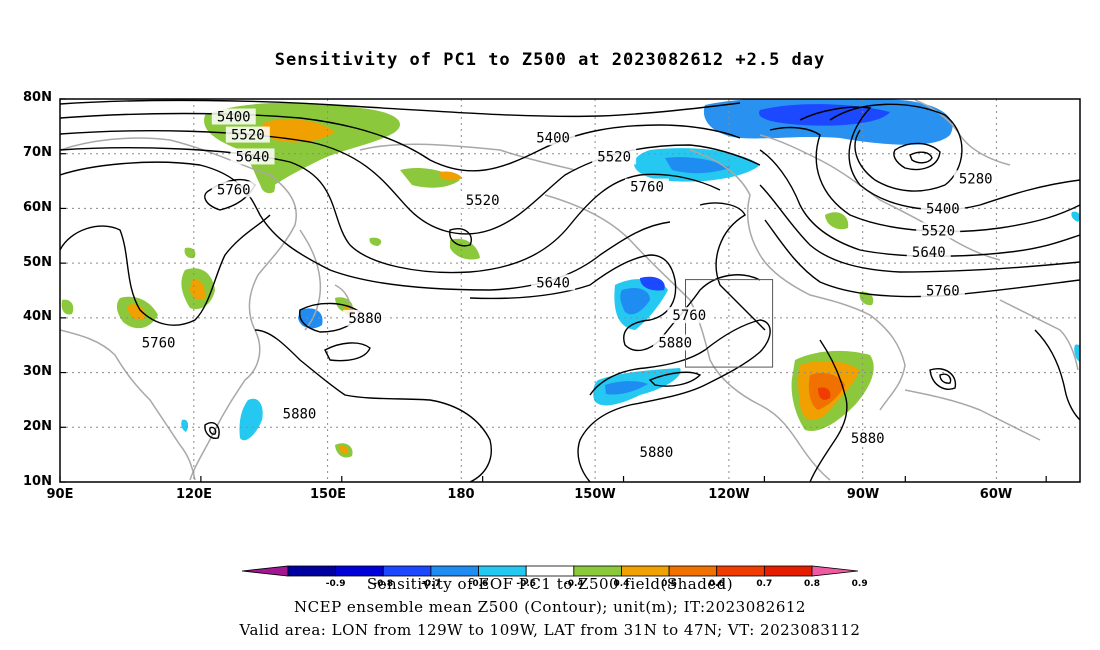 The image size is (1100, 650). I want to click on lon-label-180: 180, so click(461, 494).